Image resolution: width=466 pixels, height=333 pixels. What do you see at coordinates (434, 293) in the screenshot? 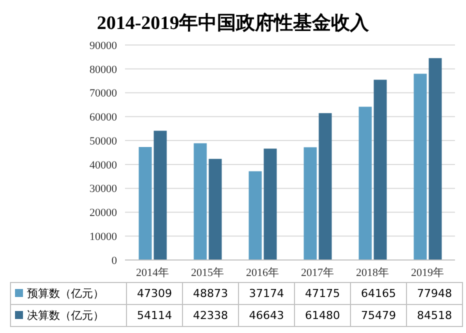
I see `data-label: 77948` at bounding box center [434, 293].